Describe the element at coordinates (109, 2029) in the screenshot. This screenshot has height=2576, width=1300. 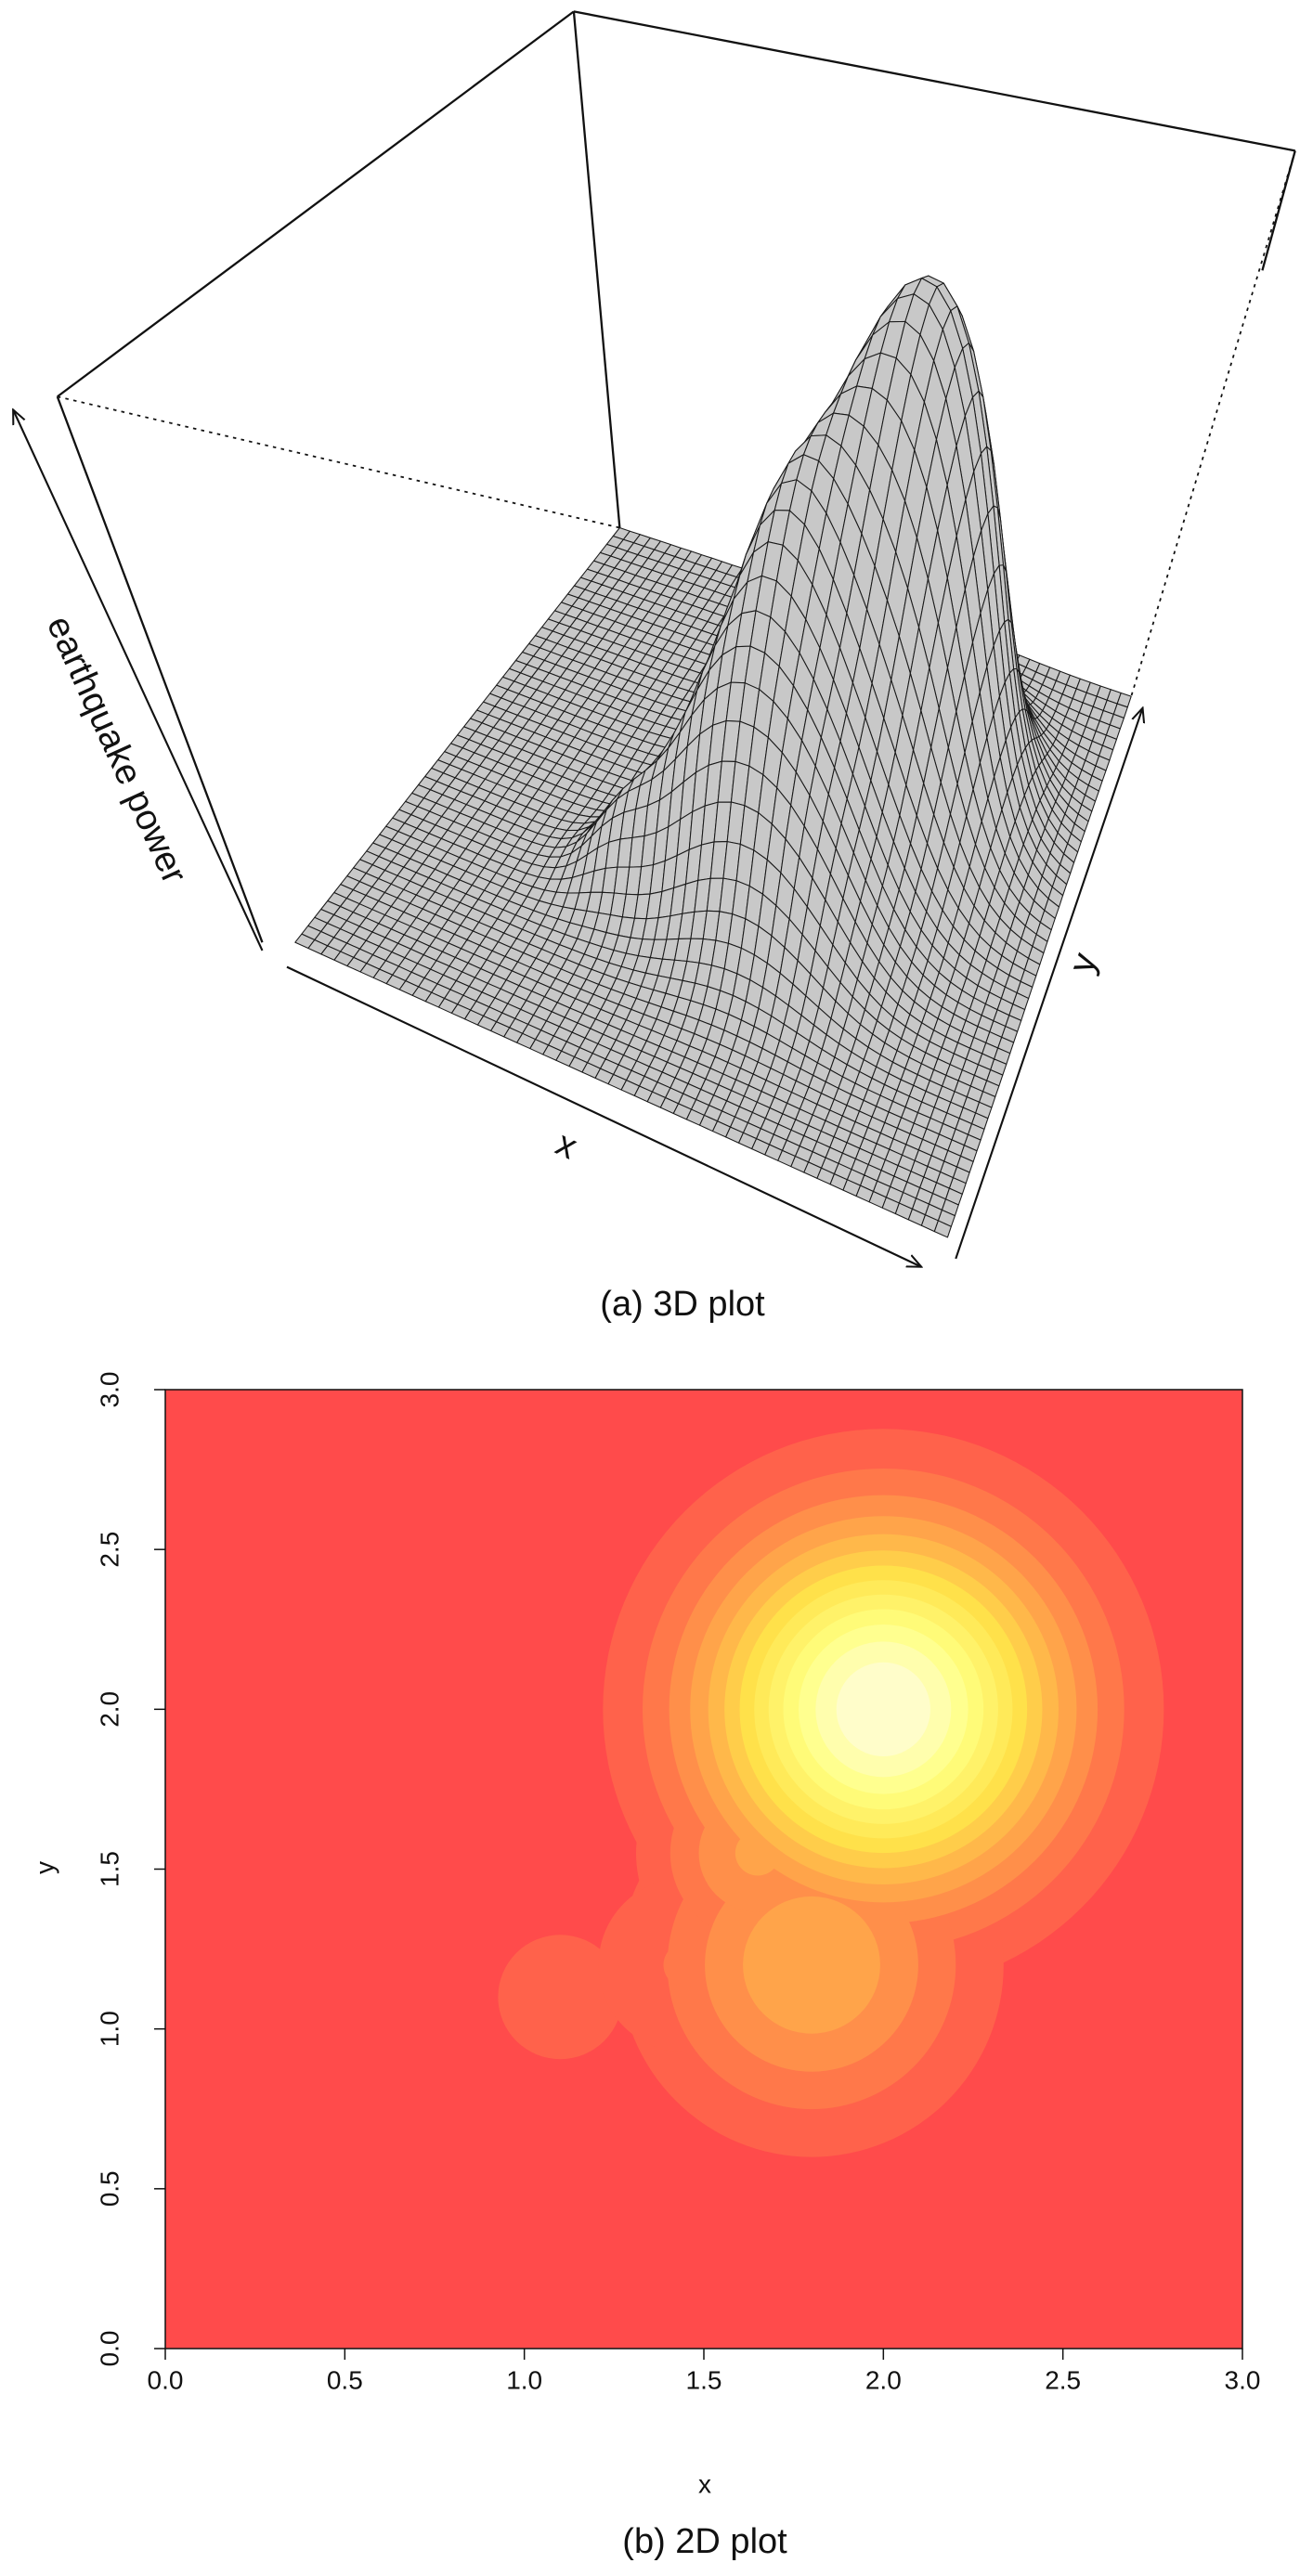
I see `y-tick-label: 1.0` at that location.